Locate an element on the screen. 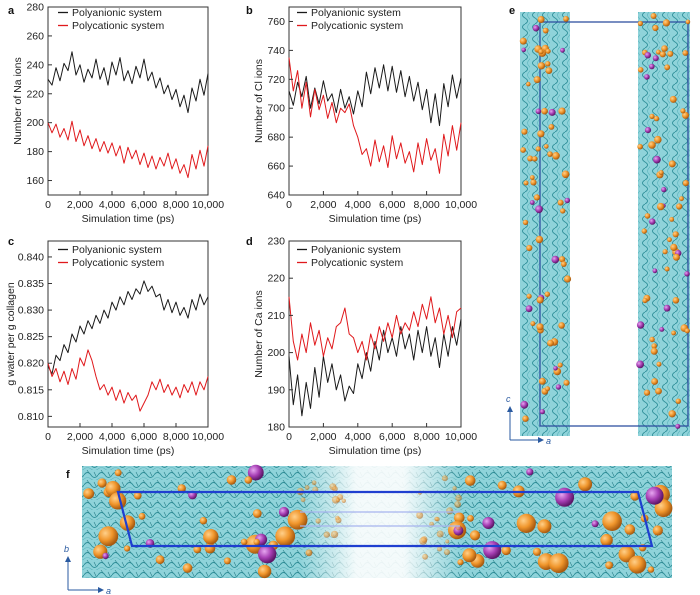 This screenshot has height=595, width=700. plot-frame is located at coordinates (128, 334).